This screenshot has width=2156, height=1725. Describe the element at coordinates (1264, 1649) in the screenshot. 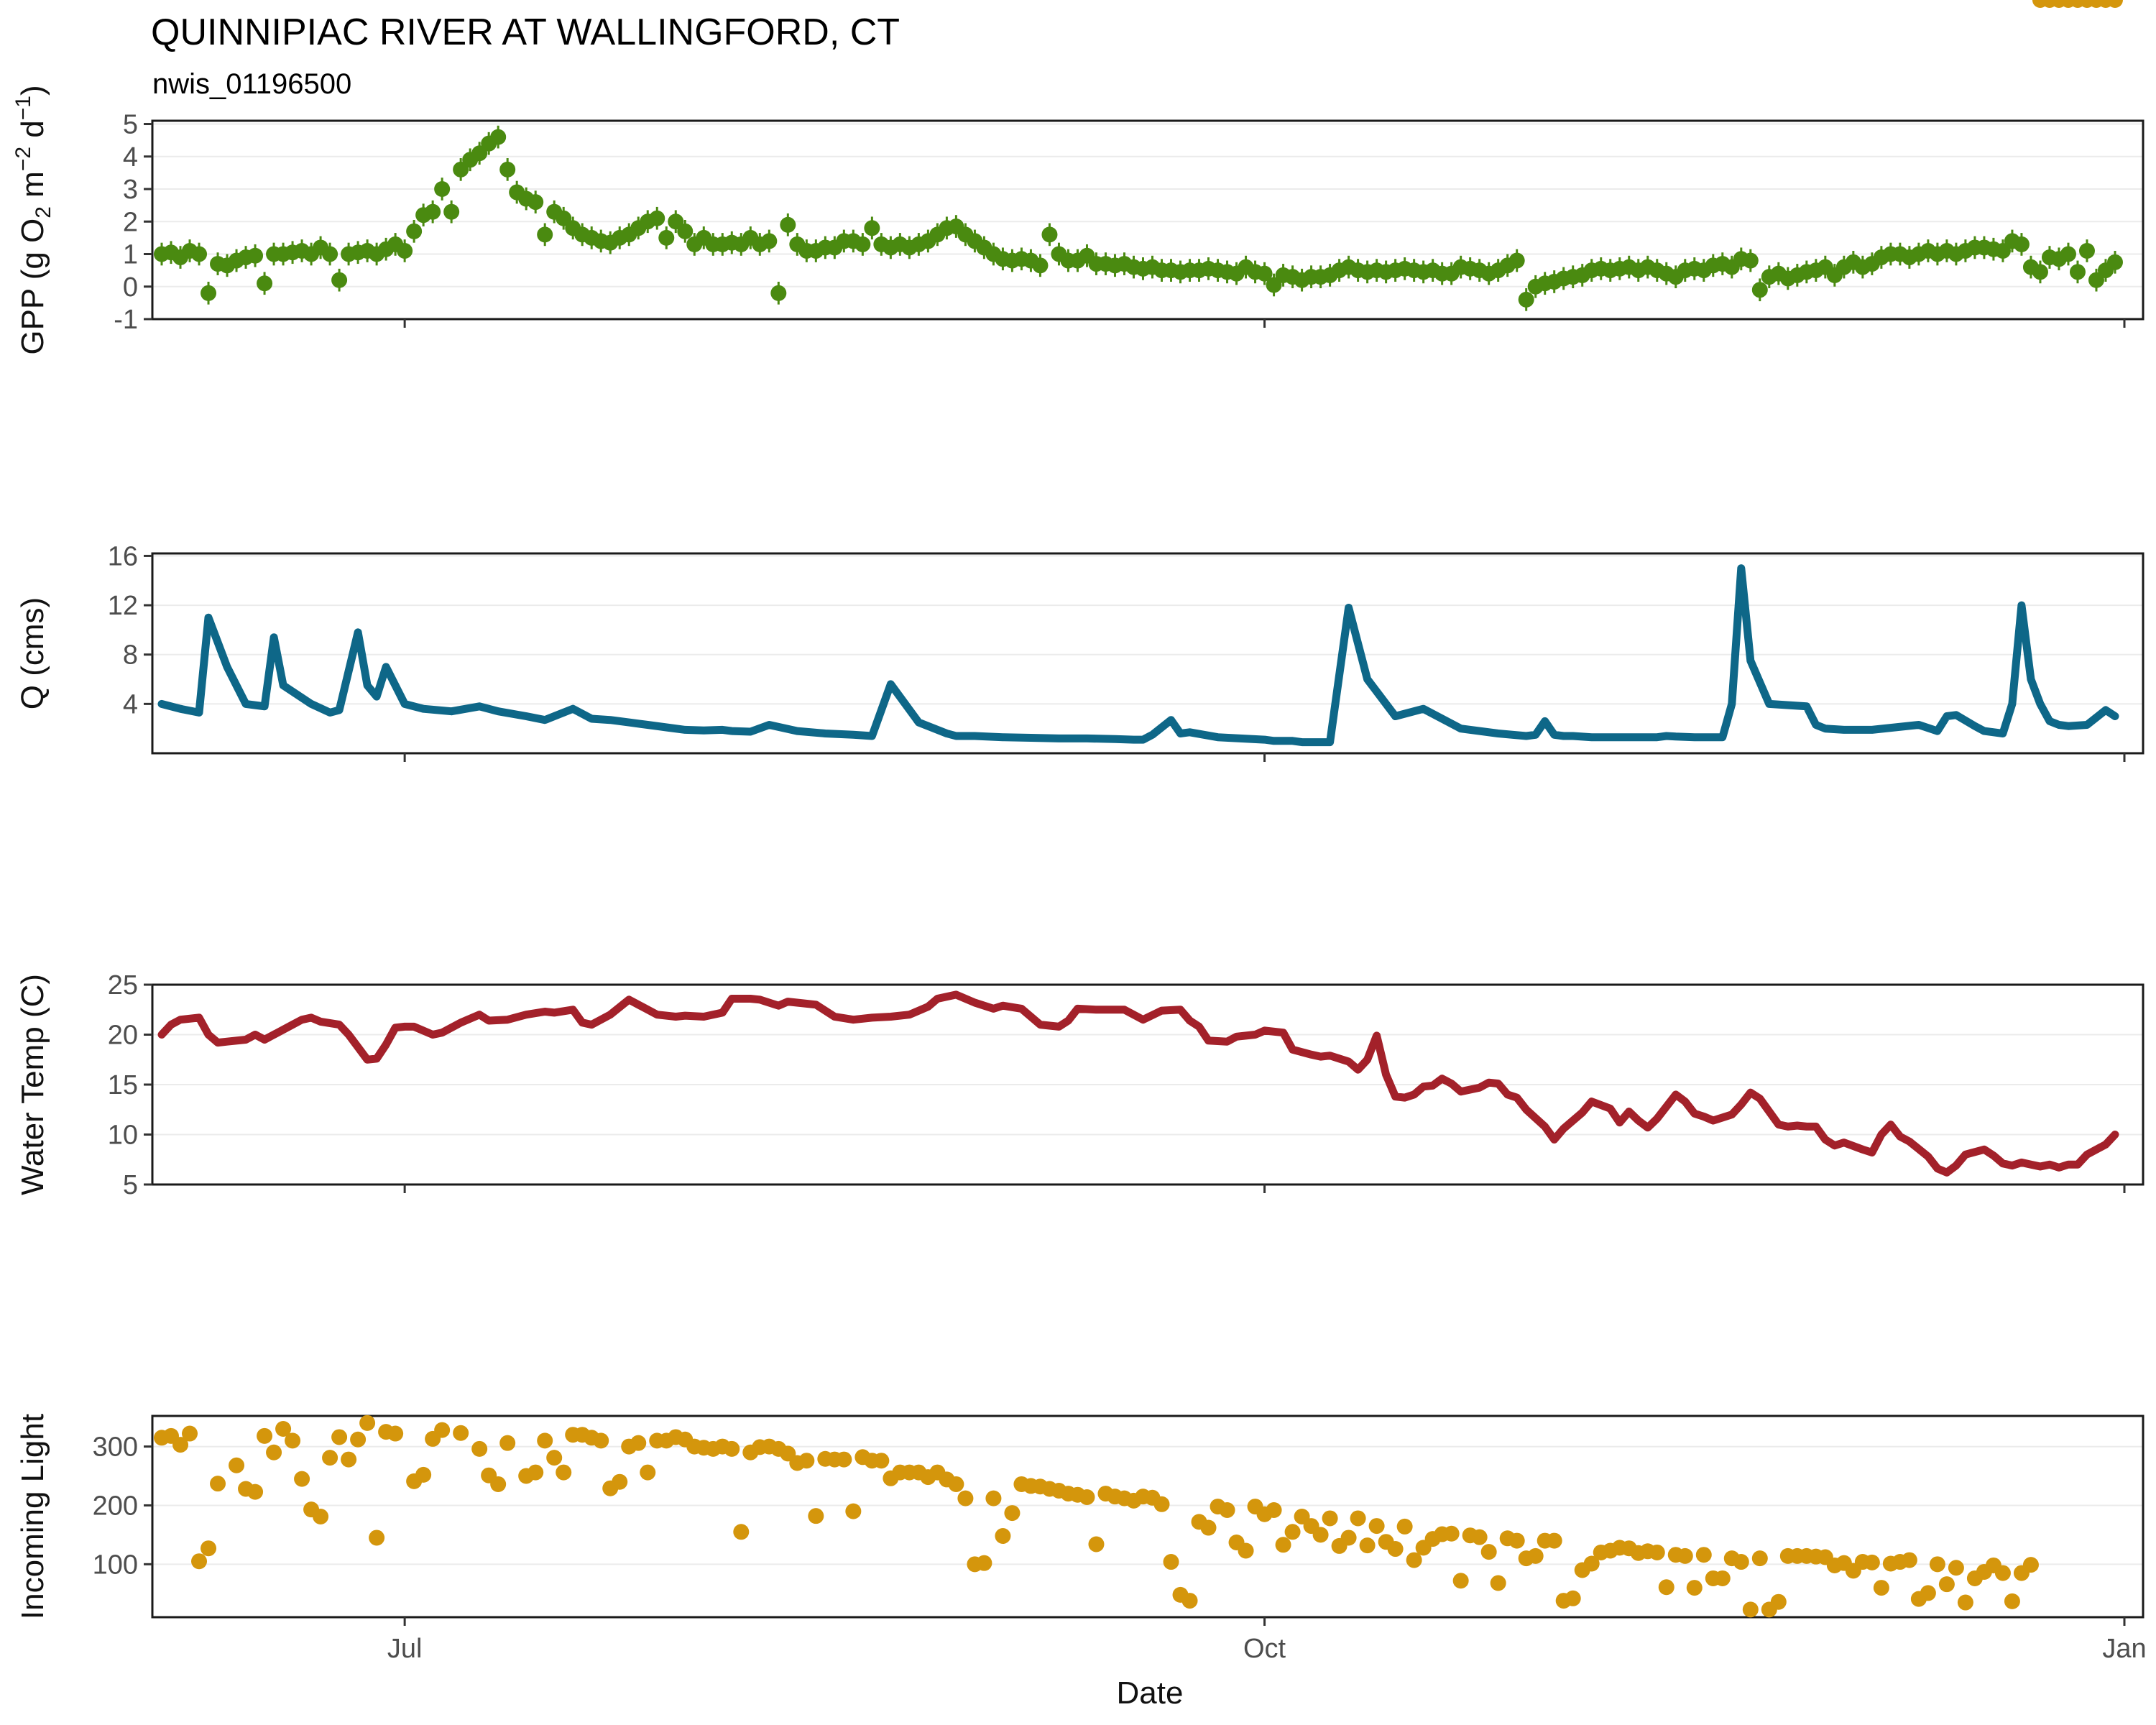

I see `x-tick-label: Oct` at that location.